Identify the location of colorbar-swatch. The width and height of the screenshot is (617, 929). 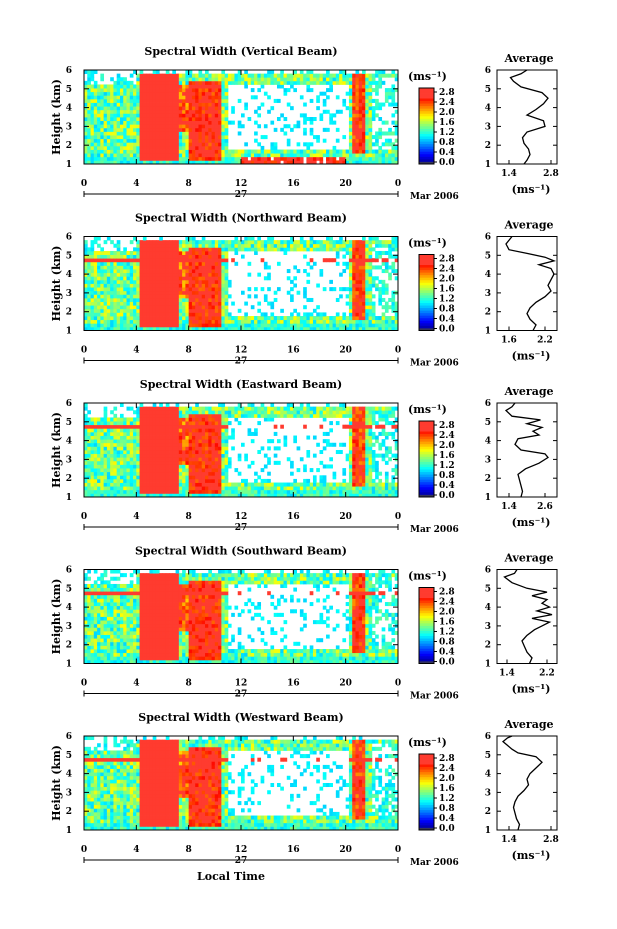
(426, 122).